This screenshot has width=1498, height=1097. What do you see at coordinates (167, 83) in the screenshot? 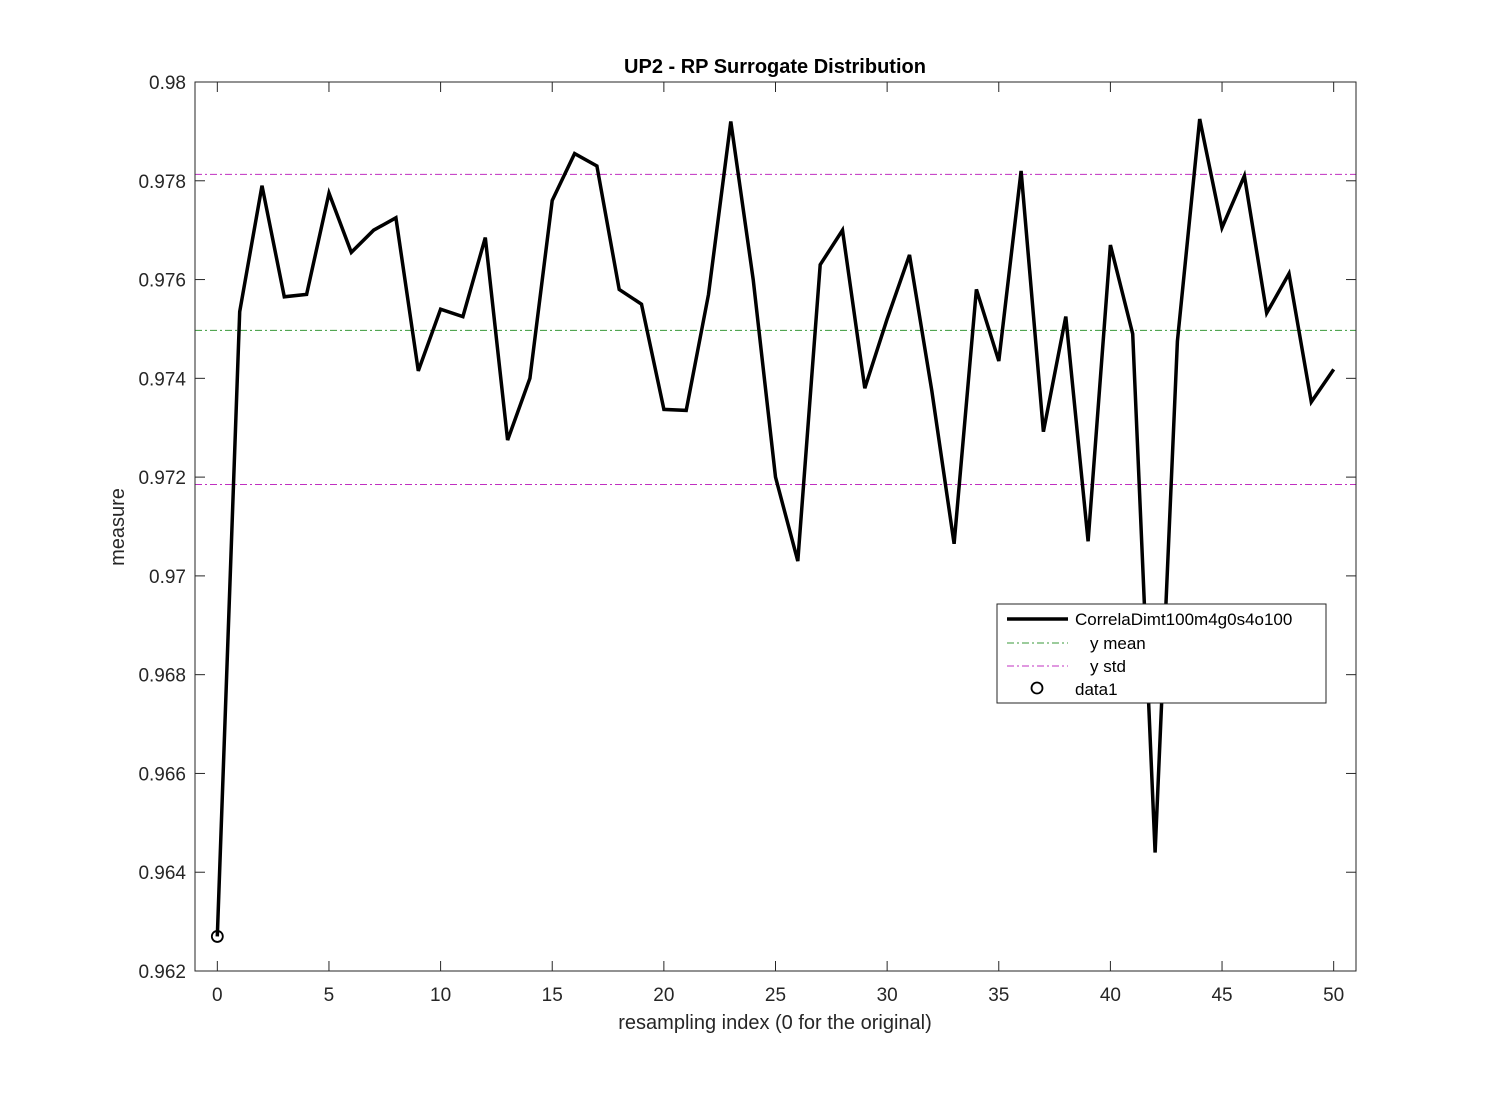
I see `y-tick-label: 0.98` at bounding box center [167, 83].